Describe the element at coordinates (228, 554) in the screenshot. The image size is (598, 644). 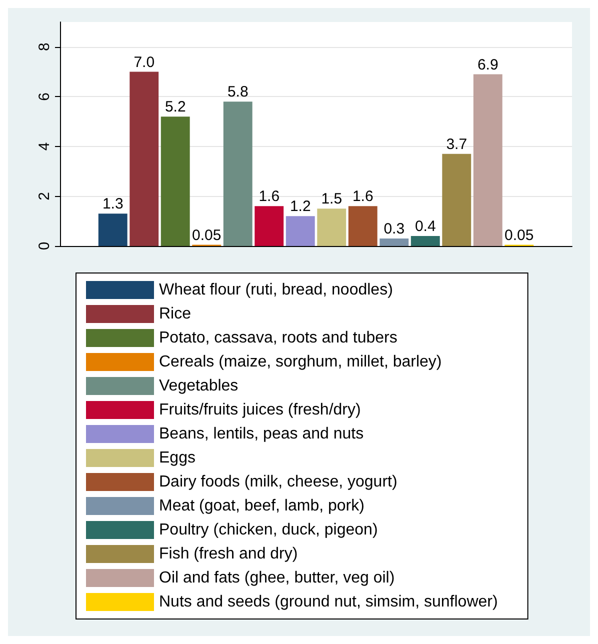
I see `legend-label: Fish (fresh and dry)` at that location.